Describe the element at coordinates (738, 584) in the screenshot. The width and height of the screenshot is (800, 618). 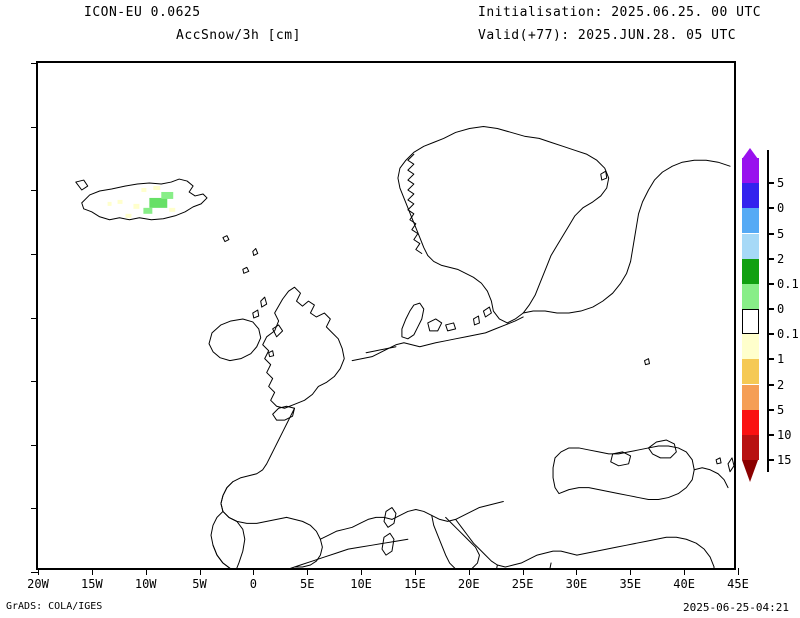
I see `x-axis-label: 45E` at that location.